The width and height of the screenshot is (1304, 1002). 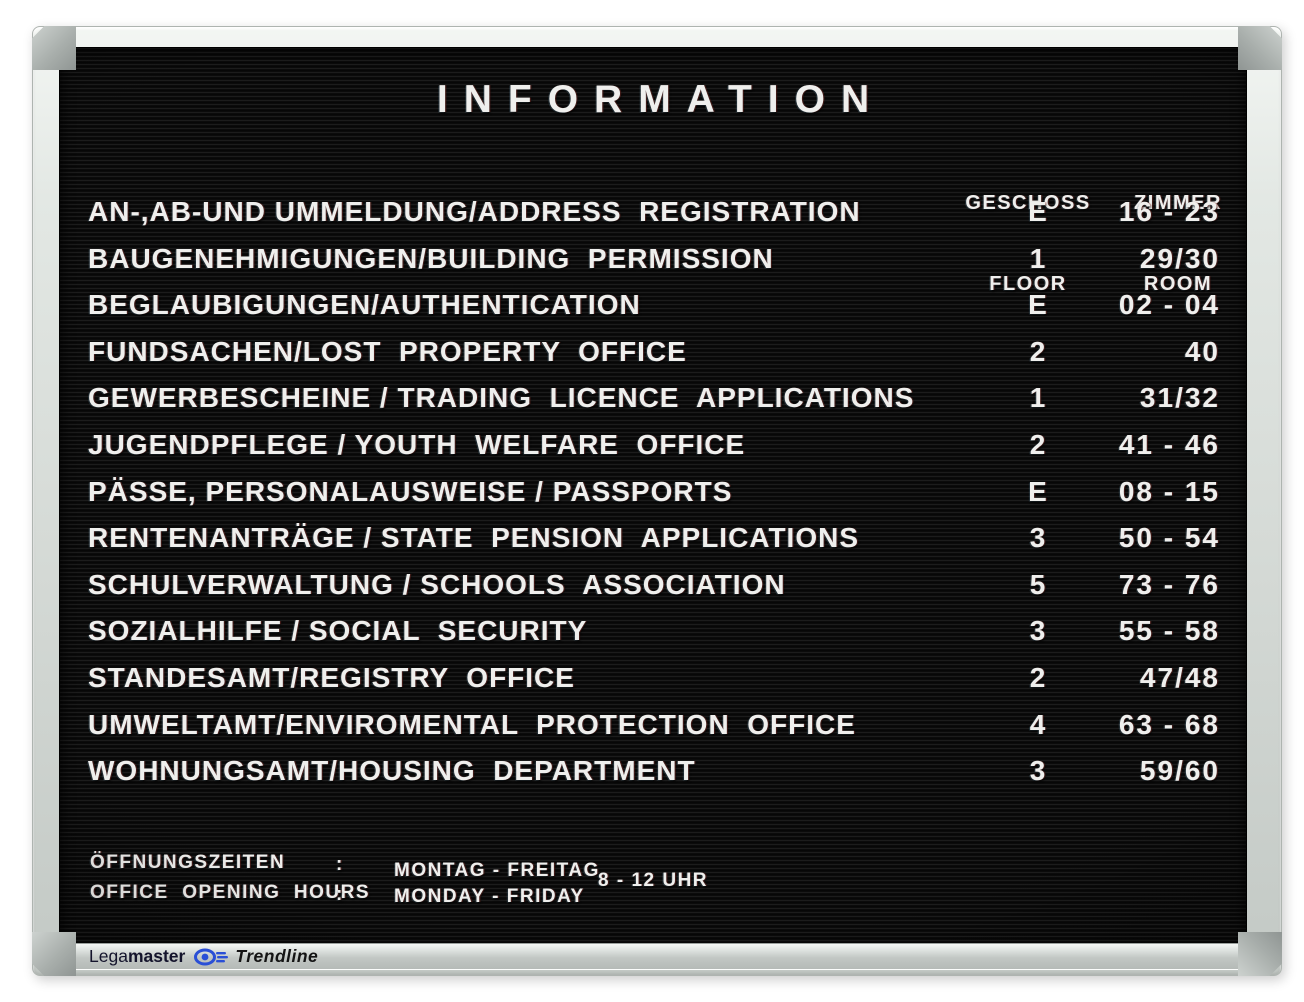 What do you see at coordinates (1178, 284) in the screenshot?
I see `column-header-room-en: ROOM` at bounding box center [1178, 284].